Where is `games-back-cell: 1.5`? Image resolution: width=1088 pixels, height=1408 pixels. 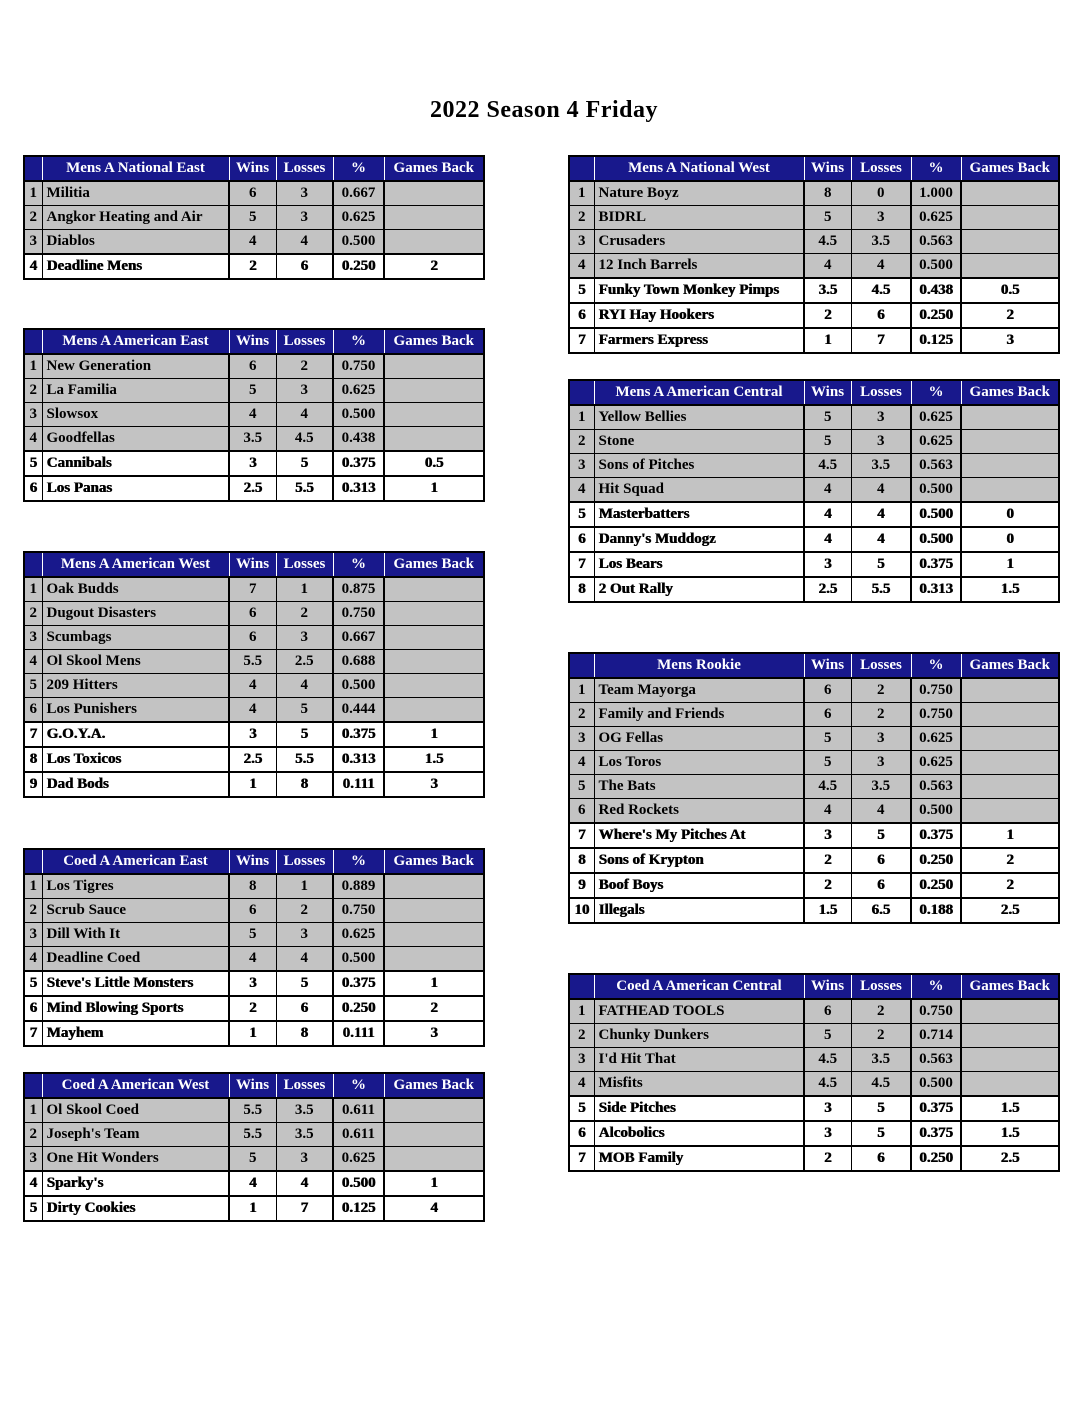 games-back-cell: 1.5 is located at coordinates (1010, 1133).